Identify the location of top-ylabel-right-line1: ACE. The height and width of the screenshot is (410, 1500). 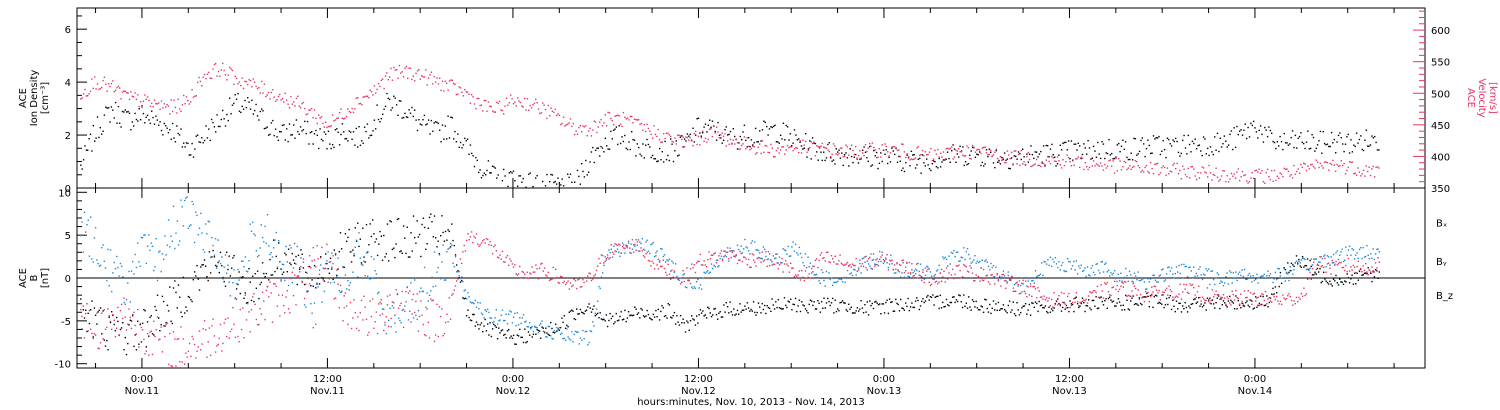
(1470, 98).